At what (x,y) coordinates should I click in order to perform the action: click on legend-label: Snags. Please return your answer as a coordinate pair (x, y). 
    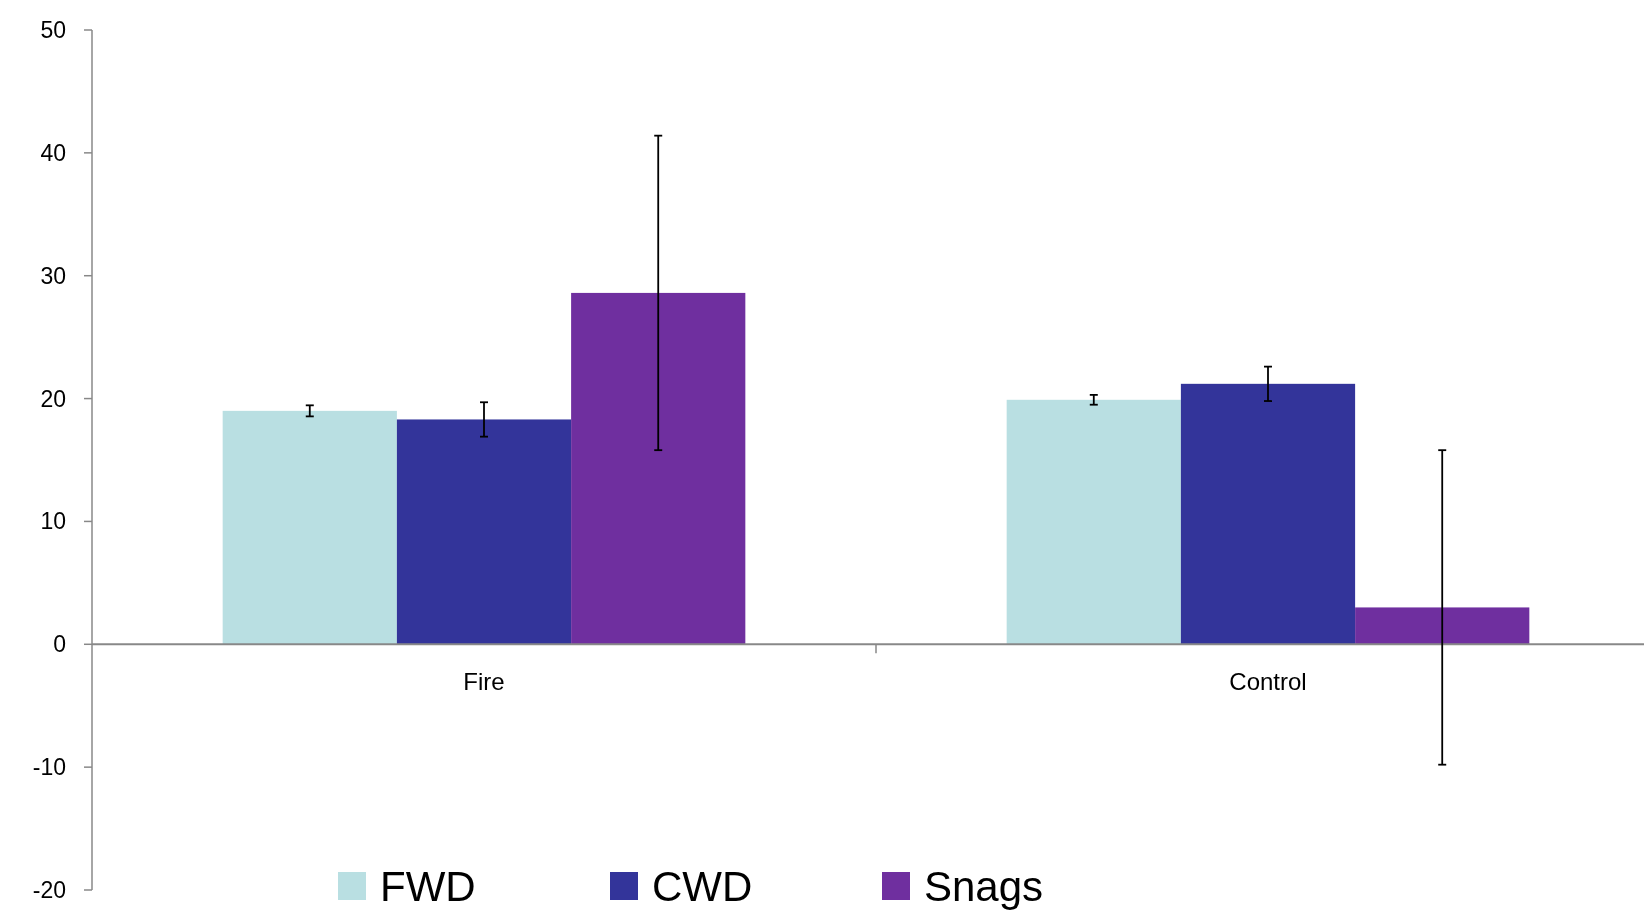
    Looking at the image, I should click on (984, 886).